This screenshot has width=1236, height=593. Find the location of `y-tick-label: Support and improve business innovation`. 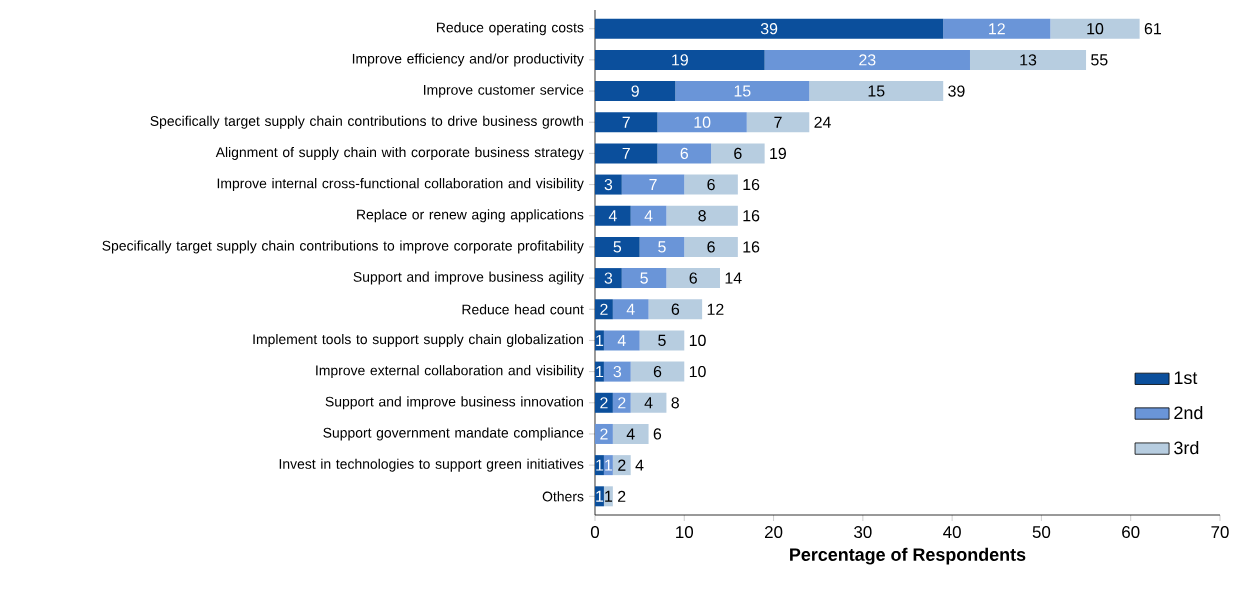

y-tick-label: Support and improve business innovation is located at coordinates (454, 403).